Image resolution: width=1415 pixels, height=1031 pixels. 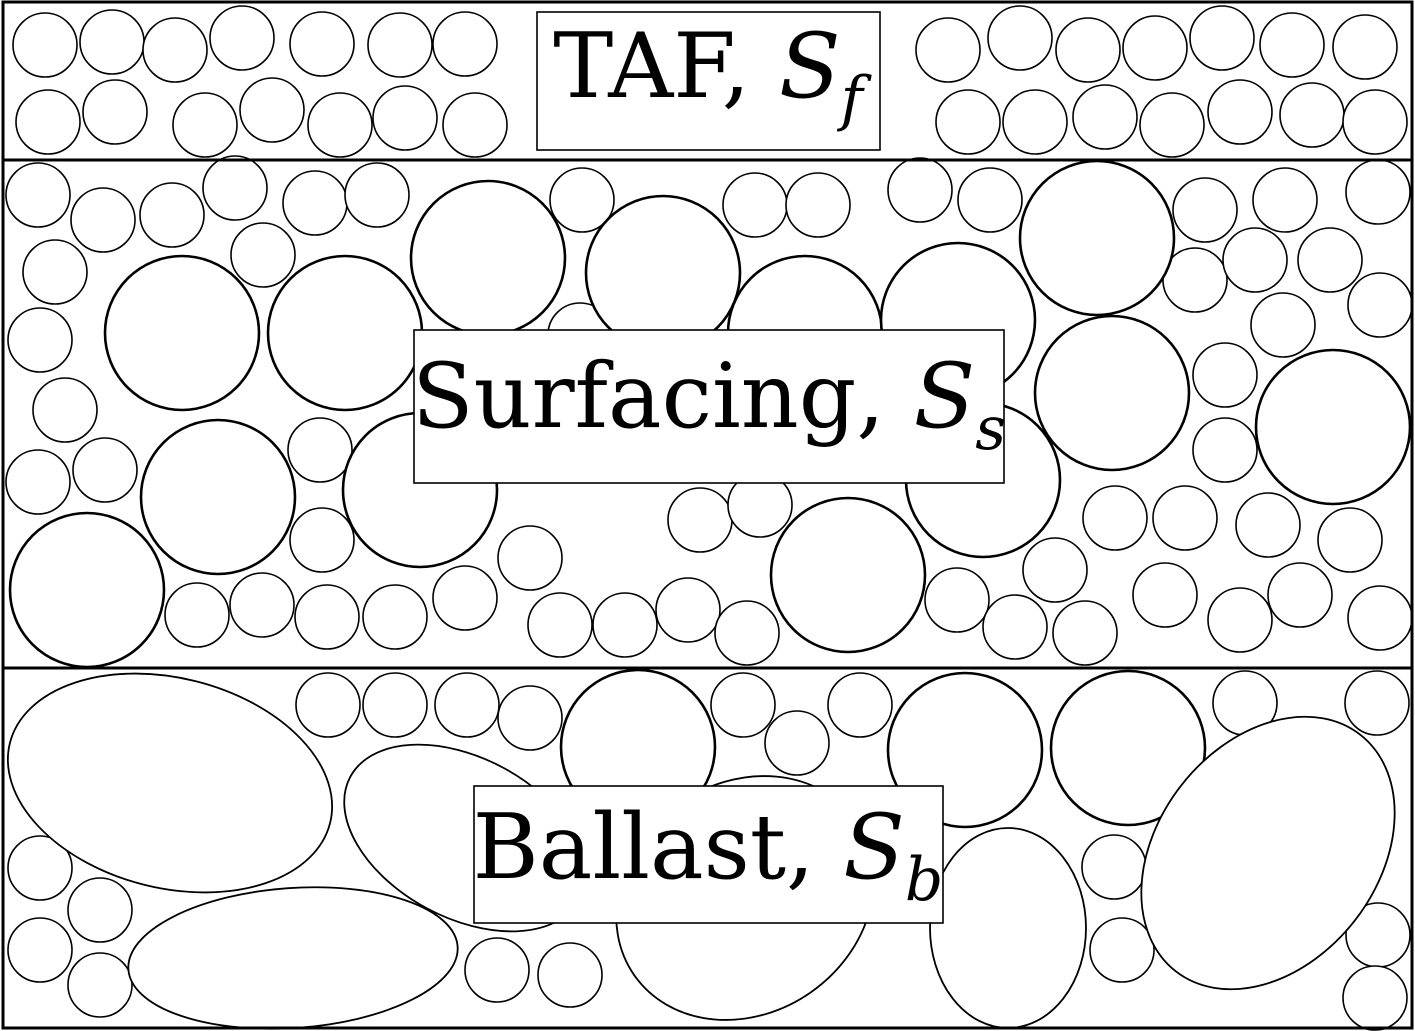 I want to click on surfacing-name: Surfacing, so click(x=634, y=396).